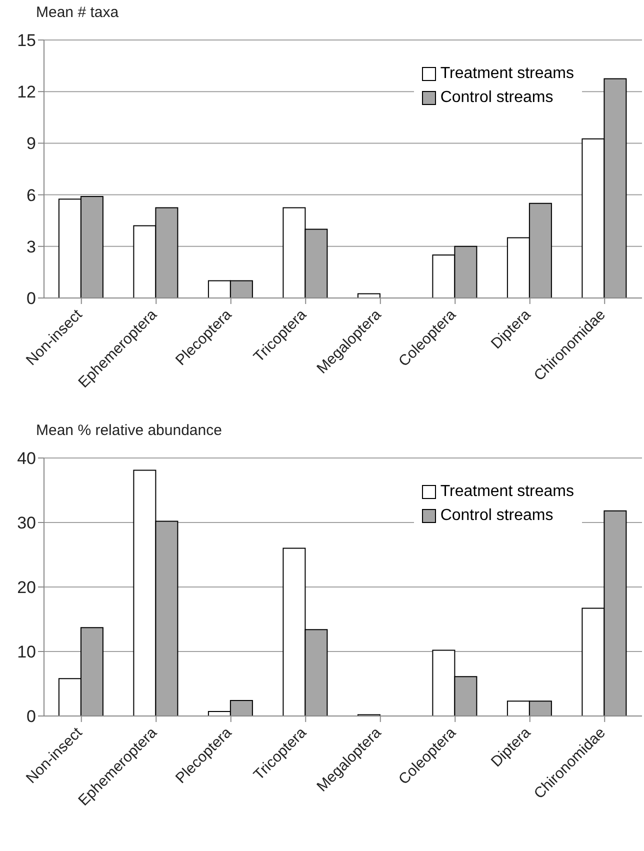  I want to click on y-tick-label: 12, so click(26, 92).